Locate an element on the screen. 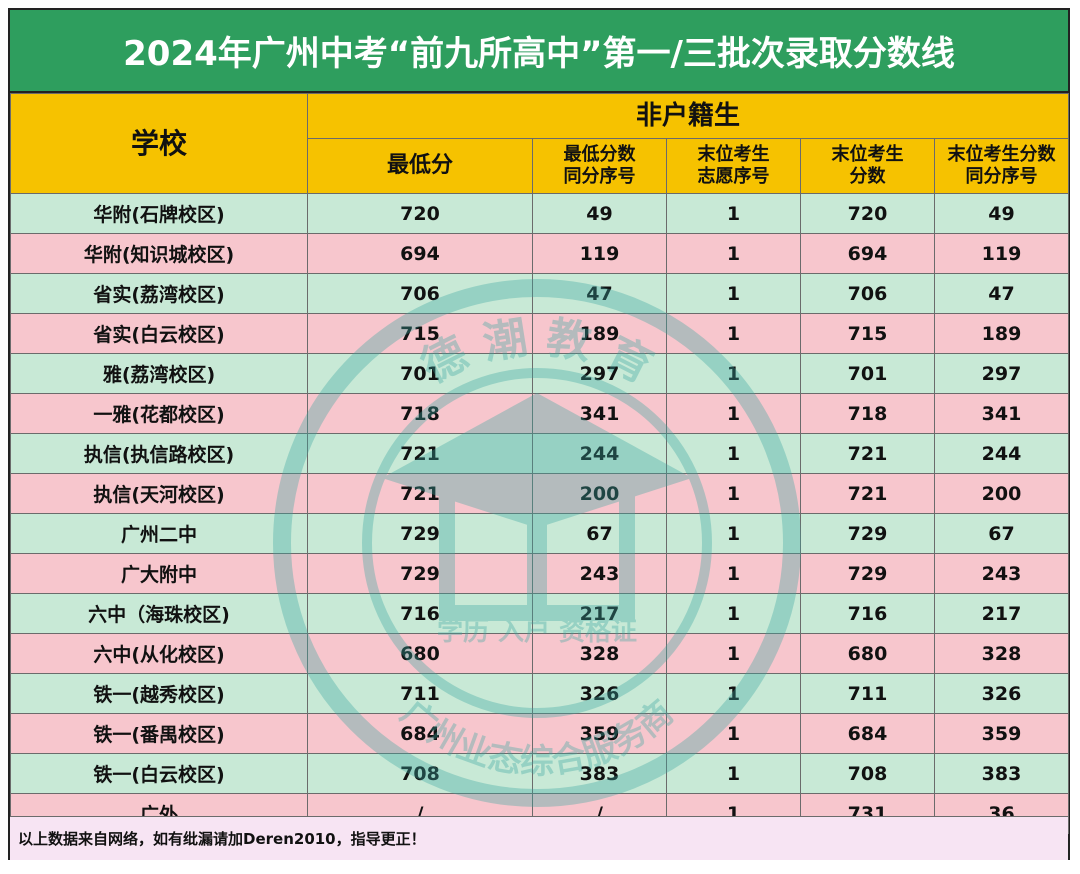 Image resolution: width=1080 pixels, height=874 pixels. min-rank: 328 is located at coordinates (599, 653).